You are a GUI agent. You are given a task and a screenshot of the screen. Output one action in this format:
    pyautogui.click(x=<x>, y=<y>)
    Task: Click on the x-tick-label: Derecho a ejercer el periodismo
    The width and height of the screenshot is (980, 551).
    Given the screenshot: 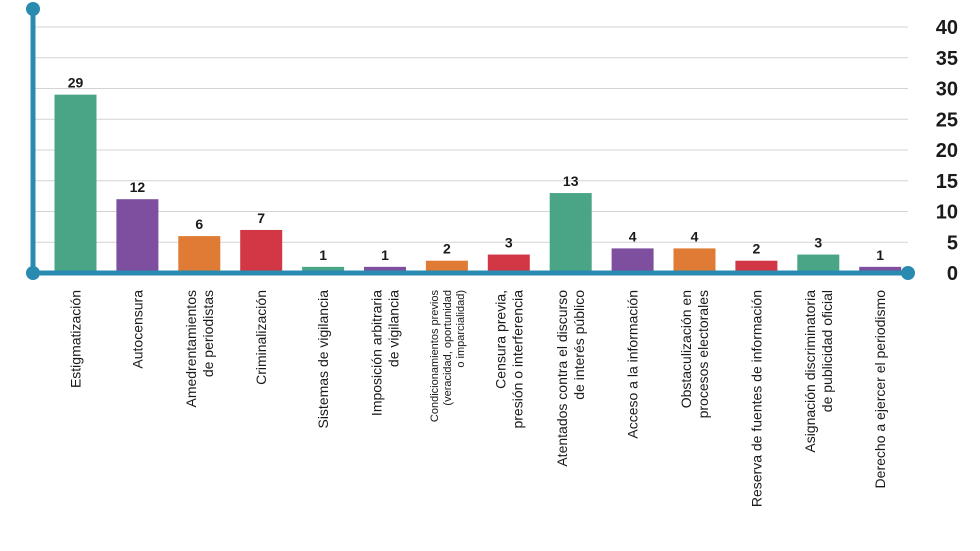 What is the action you would take?
    pyautogui.click(x=880, y=389)
    